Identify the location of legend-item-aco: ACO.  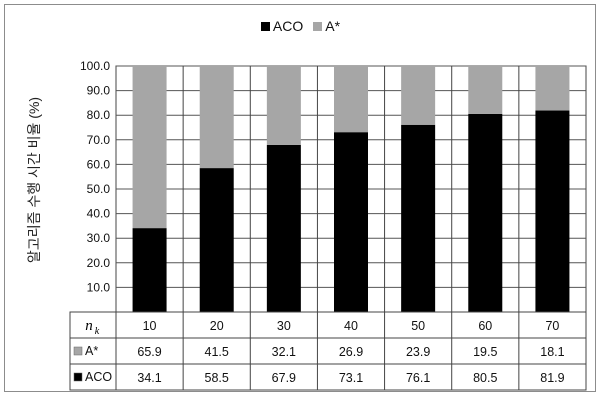
(282, 26).